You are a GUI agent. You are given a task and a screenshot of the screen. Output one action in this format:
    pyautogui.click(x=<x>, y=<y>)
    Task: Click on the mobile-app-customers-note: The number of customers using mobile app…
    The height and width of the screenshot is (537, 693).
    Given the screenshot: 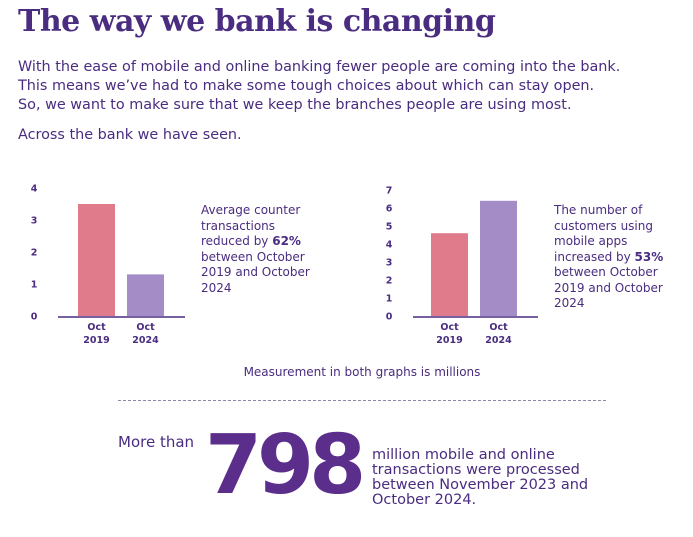 What is the action you would take?
    pyautogui.click(x=613, y=257)
    